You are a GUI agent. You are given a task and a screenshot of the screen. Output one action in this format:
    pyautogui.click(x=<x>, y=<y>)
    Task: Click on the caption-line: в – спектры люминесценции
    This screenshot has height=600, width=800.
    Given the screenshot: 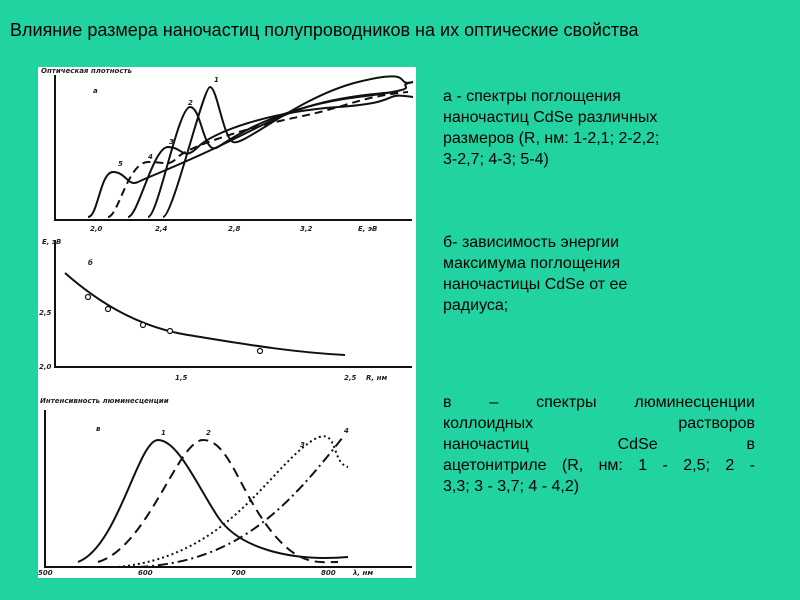 What is the action you would take?
    pyautogui.click(x=599, y=402)
    